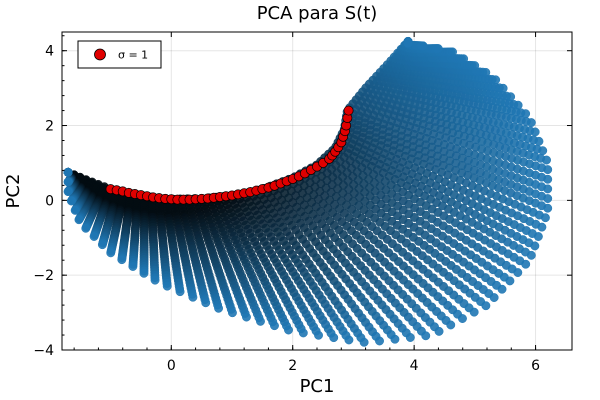  Describe the element at coordinates (43, 351) in the screenshot. I see `y-tick-label: −4` at that location.